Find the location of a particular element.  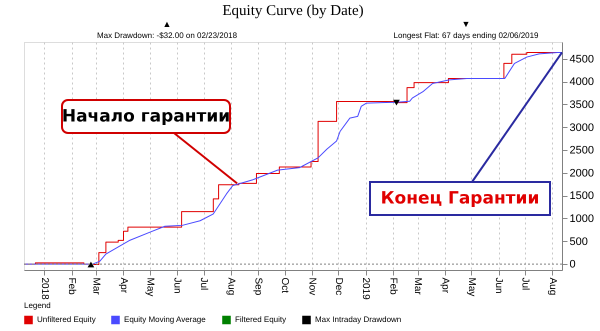

annotation: Конец Гарантии is located at coordinates (460, 198).